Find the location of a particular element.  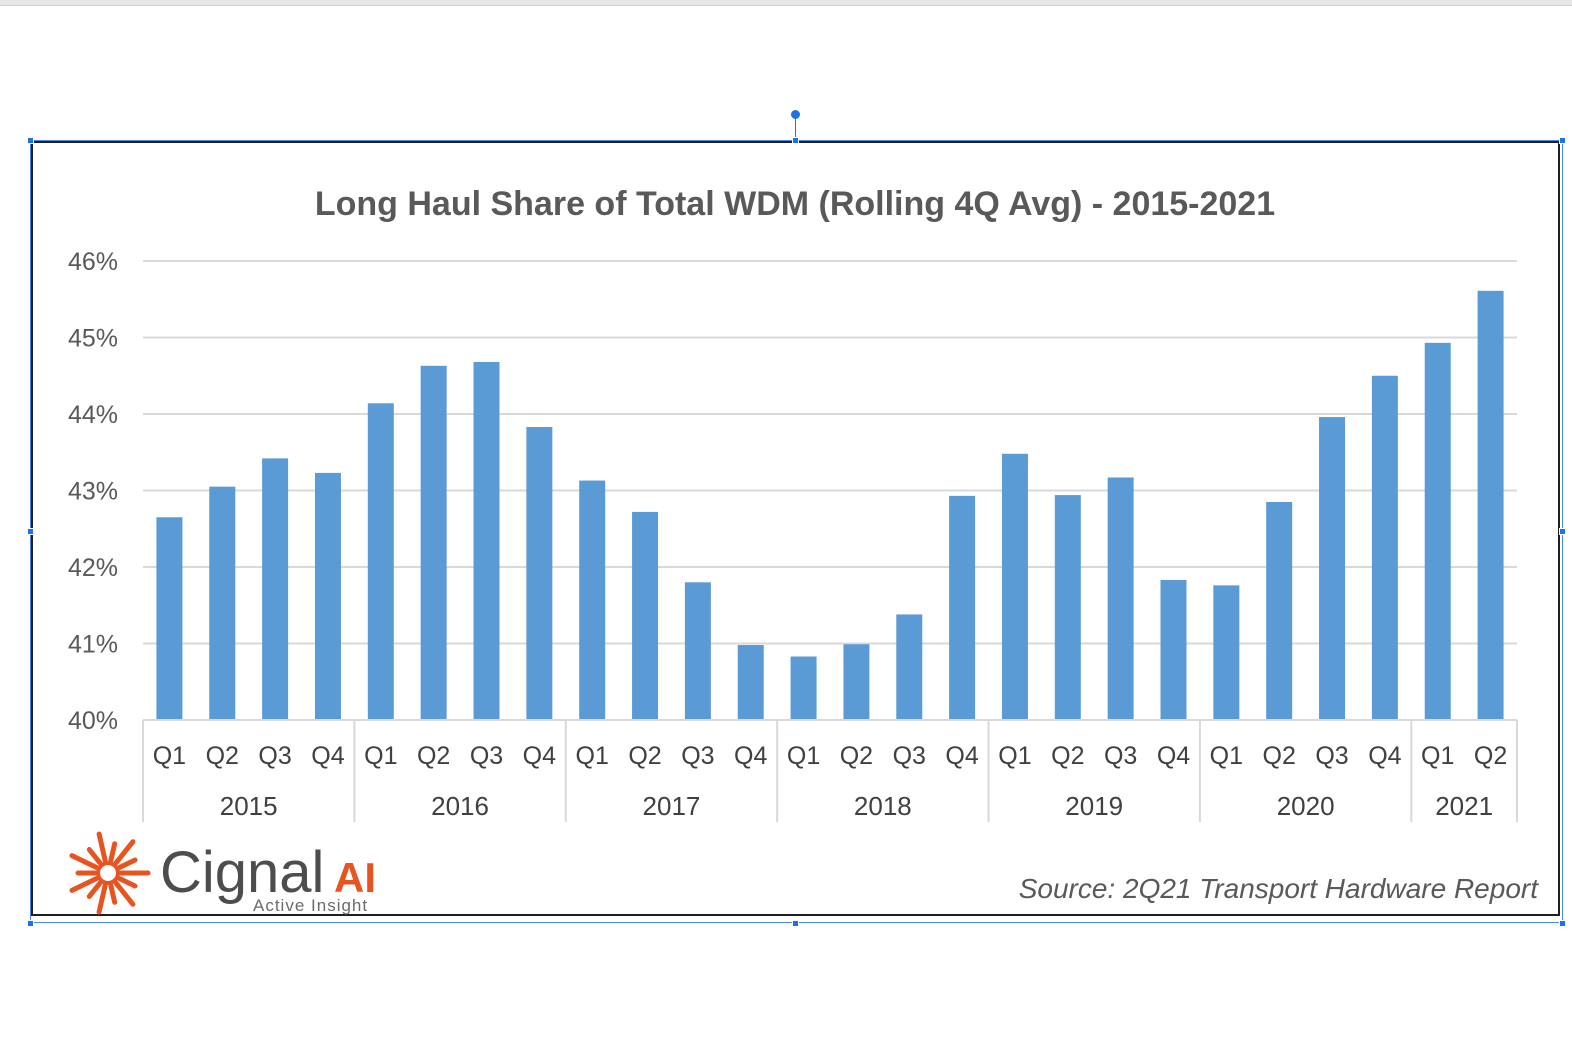

resize-handle-bottom is located at coordinates (795, 923).